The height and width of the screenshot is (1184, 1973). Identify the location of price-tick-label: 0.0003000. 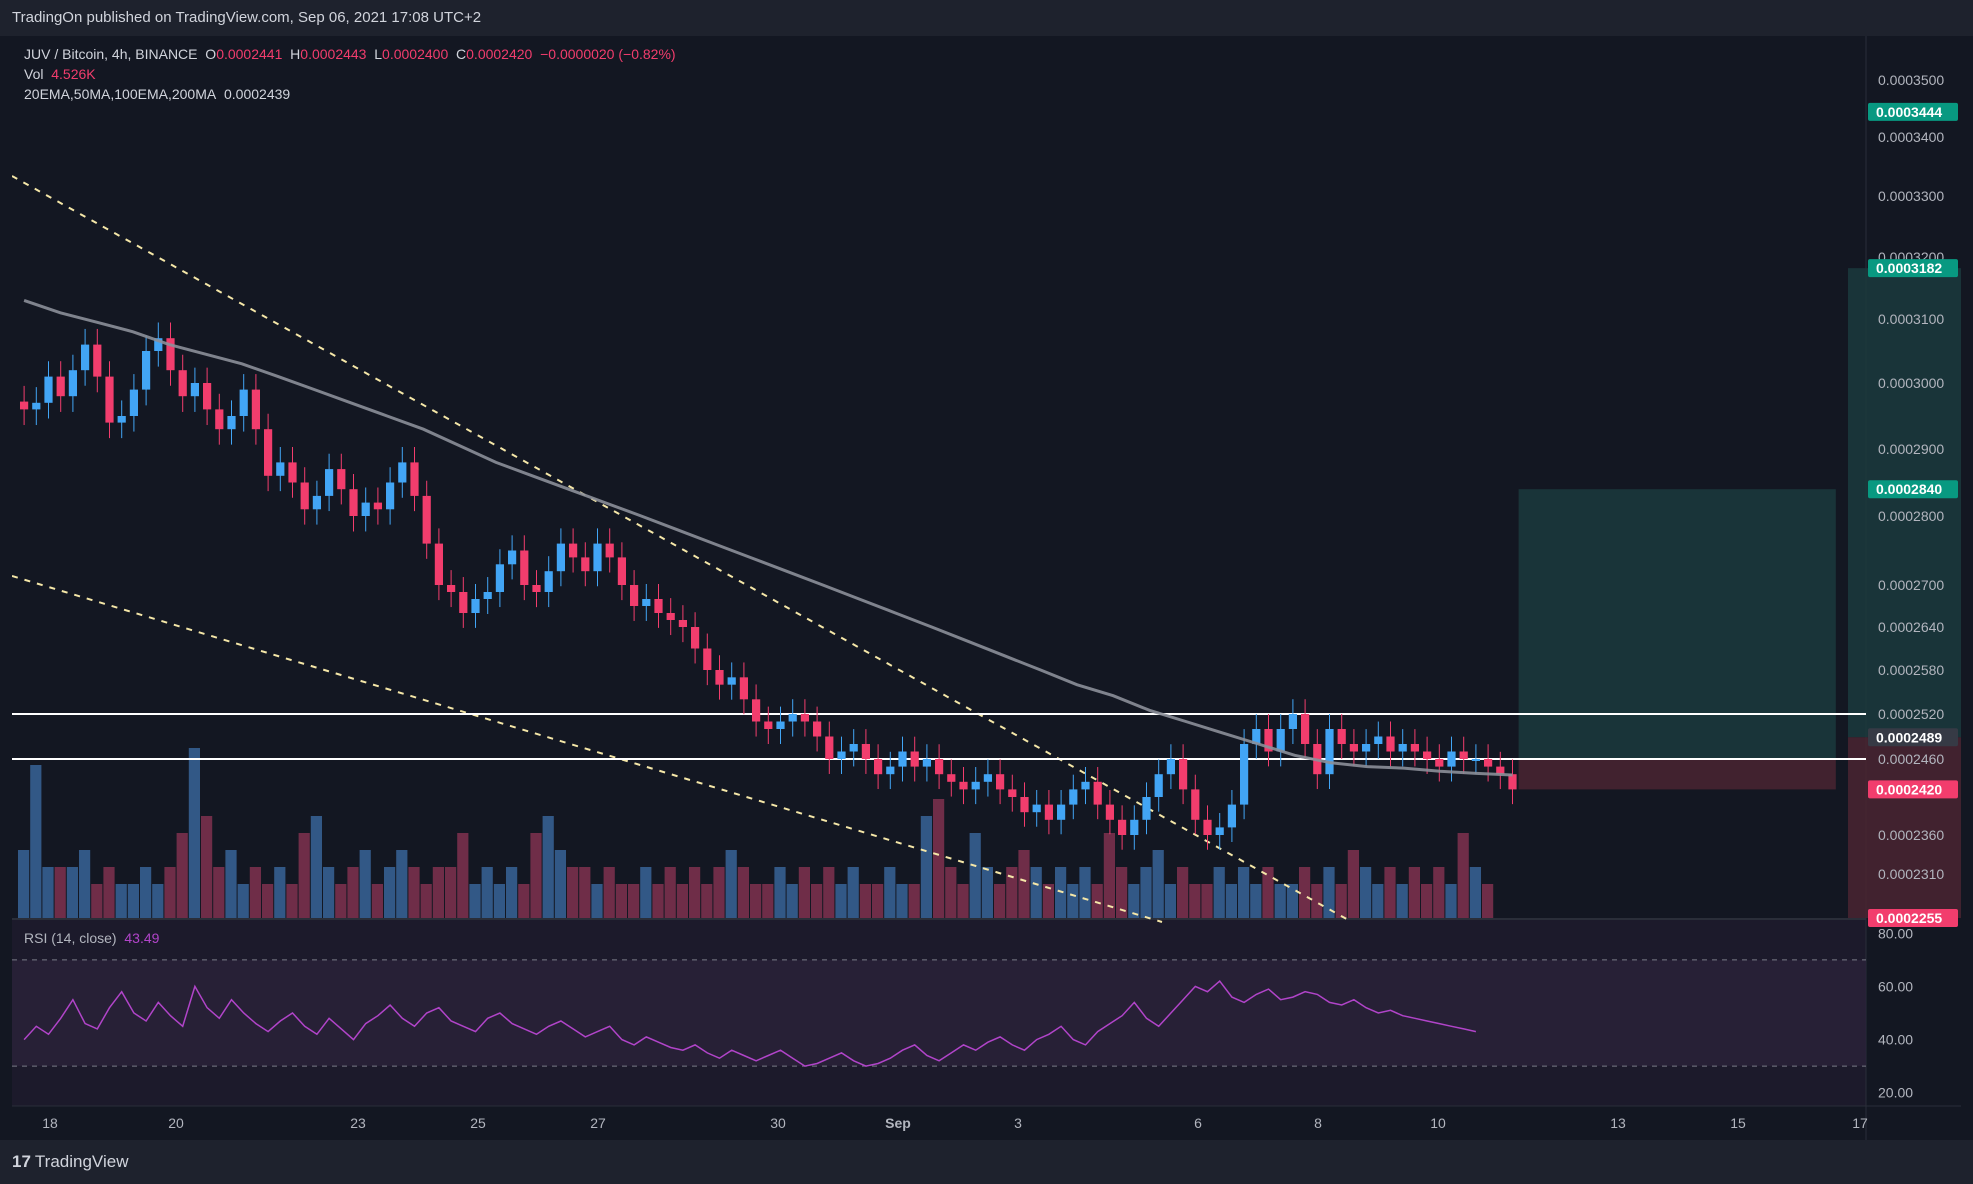
(1911, 383).